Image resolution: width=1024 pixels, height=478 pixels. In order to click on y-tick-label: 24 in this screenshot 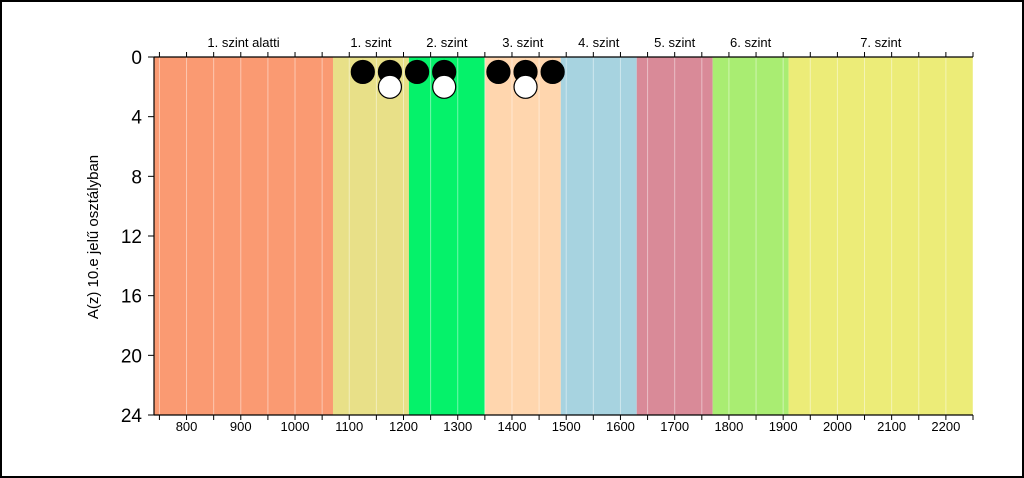, I will do `click(132, 416)`.